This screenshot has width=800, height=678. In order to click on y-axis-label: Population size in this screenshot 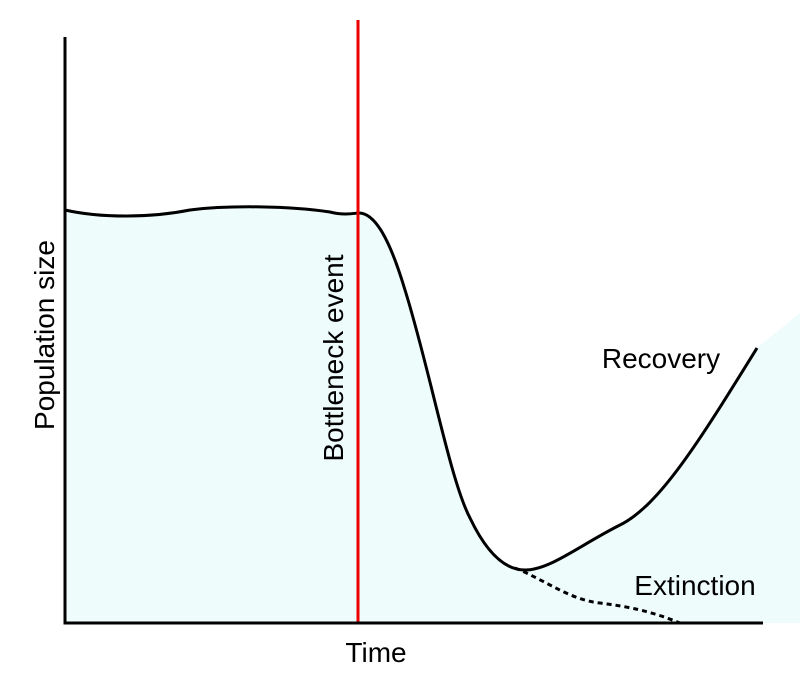, I will do `click(44, 335)`.